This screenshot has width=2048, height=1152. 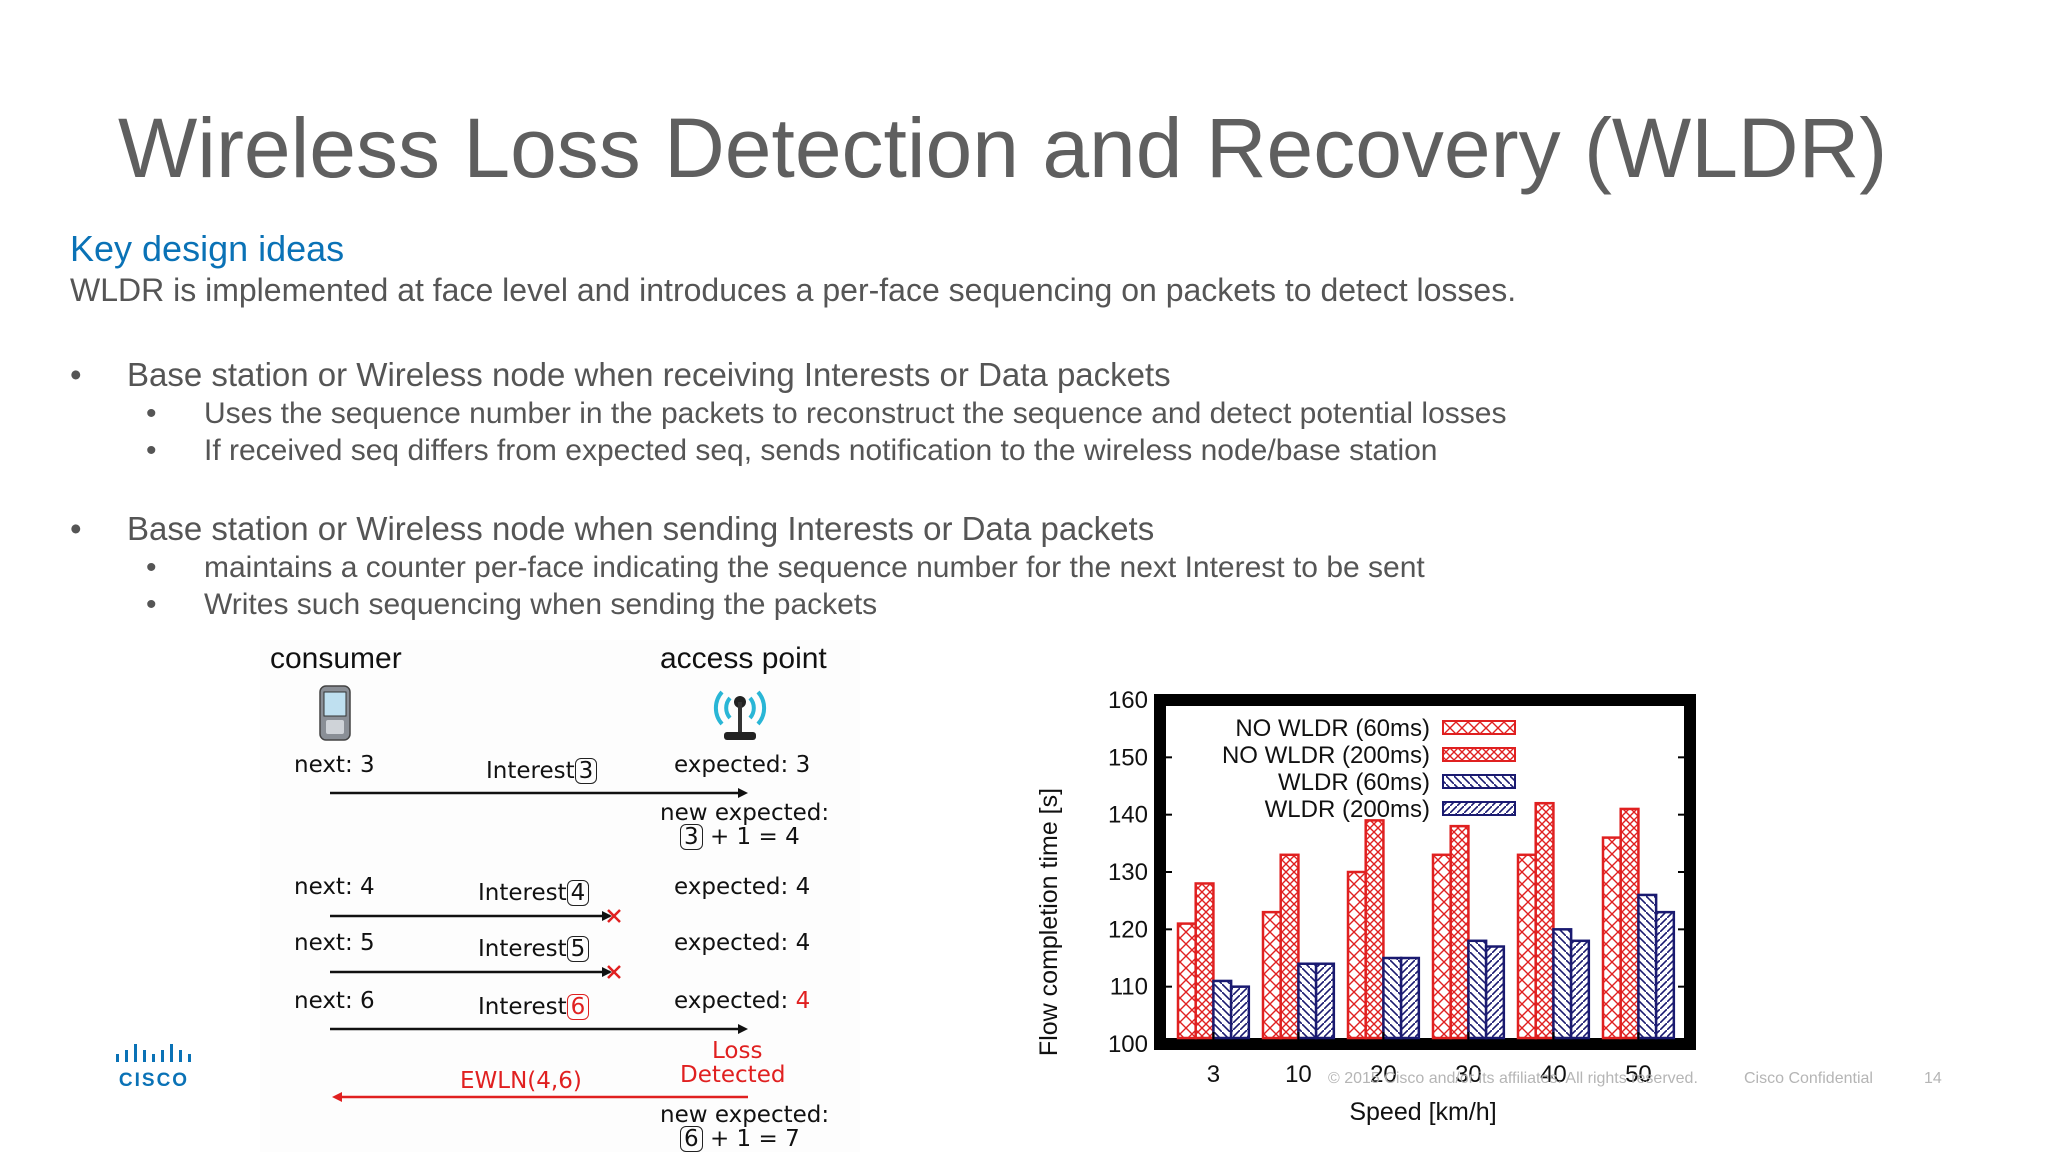 What do you see at coordinates (1128, 815) in the screenshot?
I see `y-tick-label: 140` at bounding box center [1128, 815].